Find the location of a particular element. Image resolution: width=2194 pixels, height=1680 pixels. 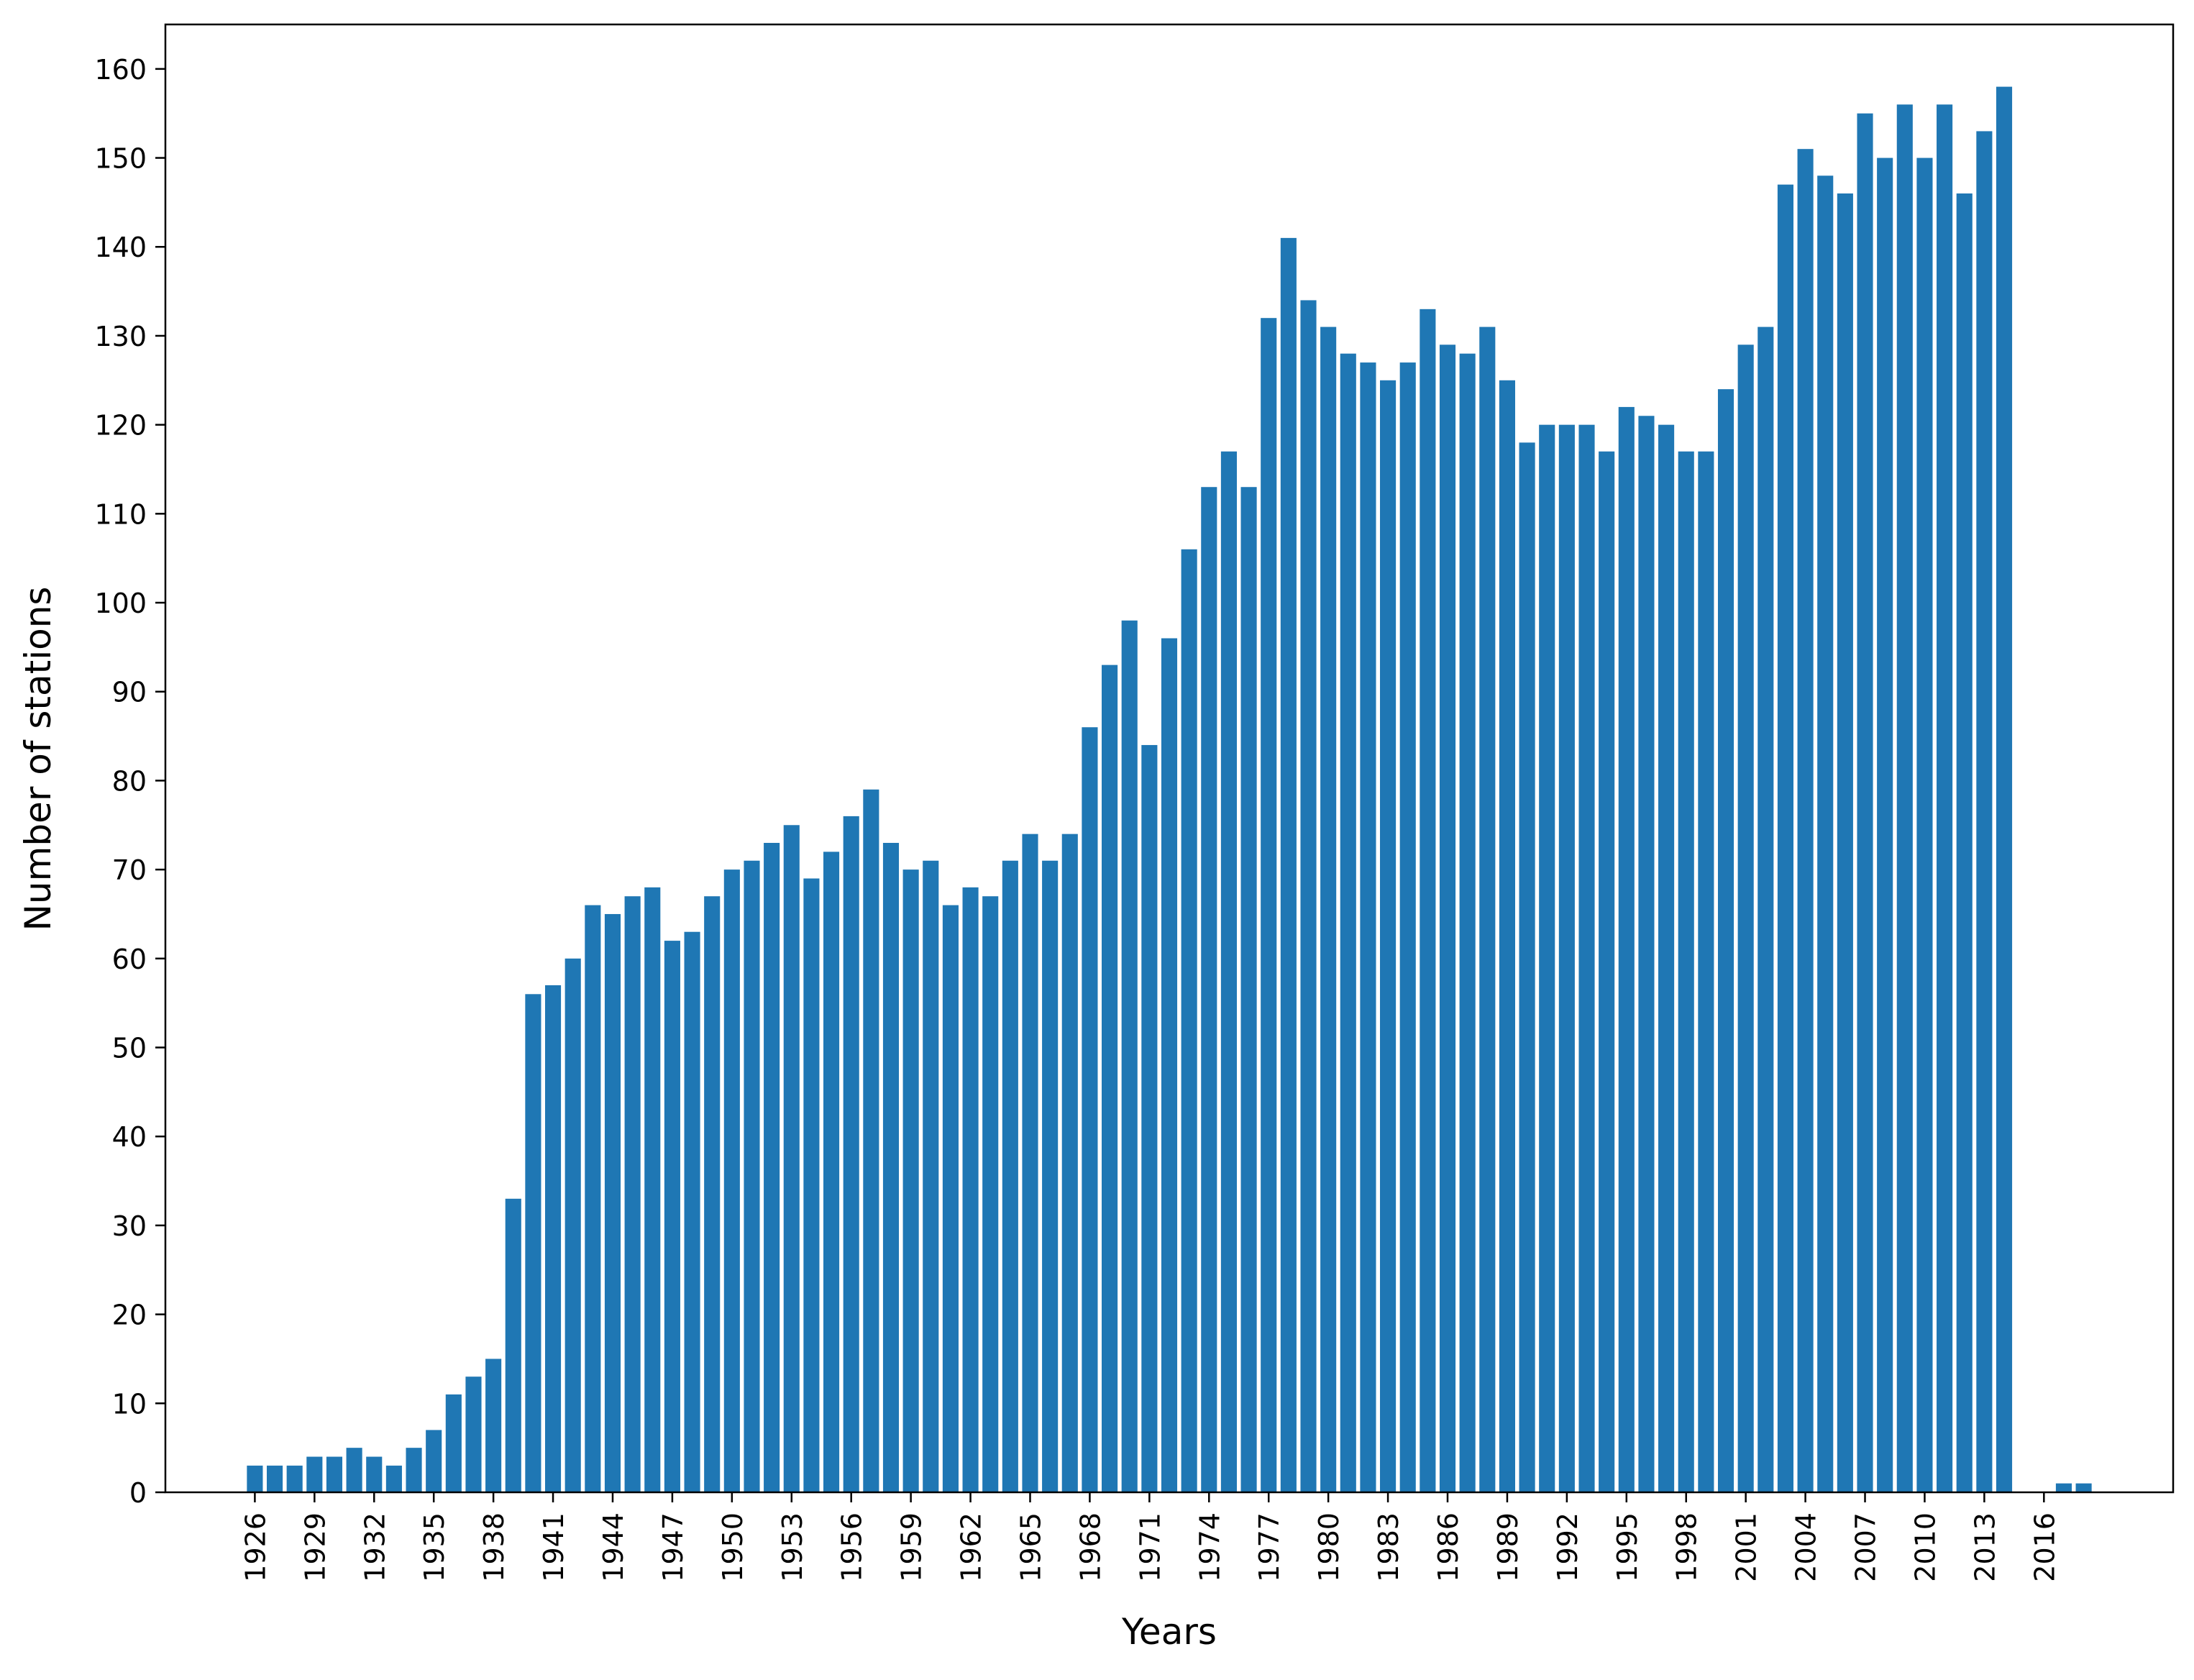

bar-1968 is located at coordinates (1090, 1110).